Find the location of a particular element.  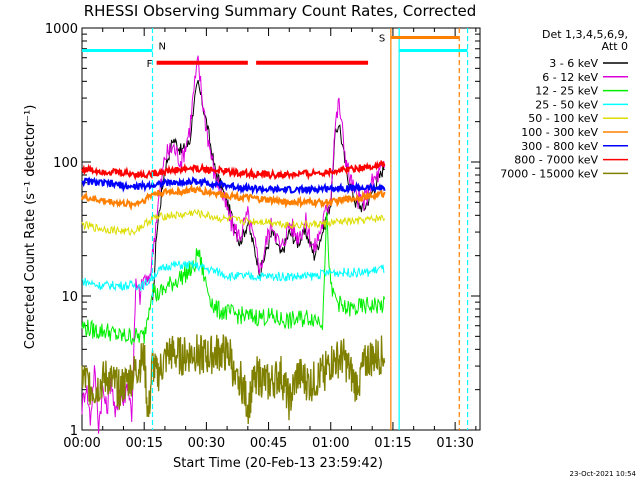

legend-entry-label: 100 - 300 keV is located at coordinates (559, 132).